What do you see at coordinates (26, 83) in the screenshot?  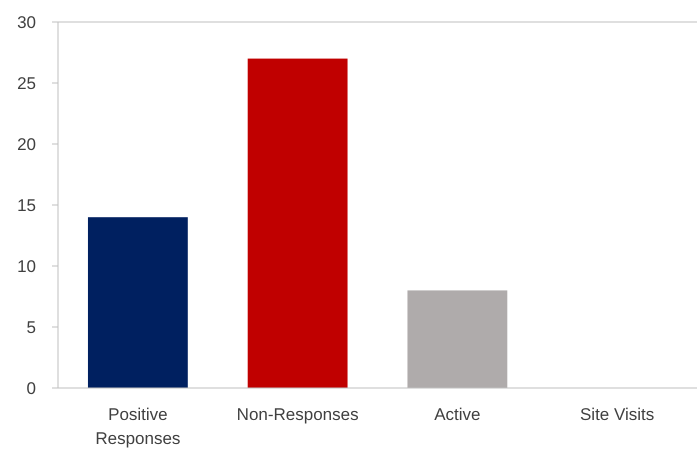 I see `y-tick-label: 25` at bounding box center [26, 83].